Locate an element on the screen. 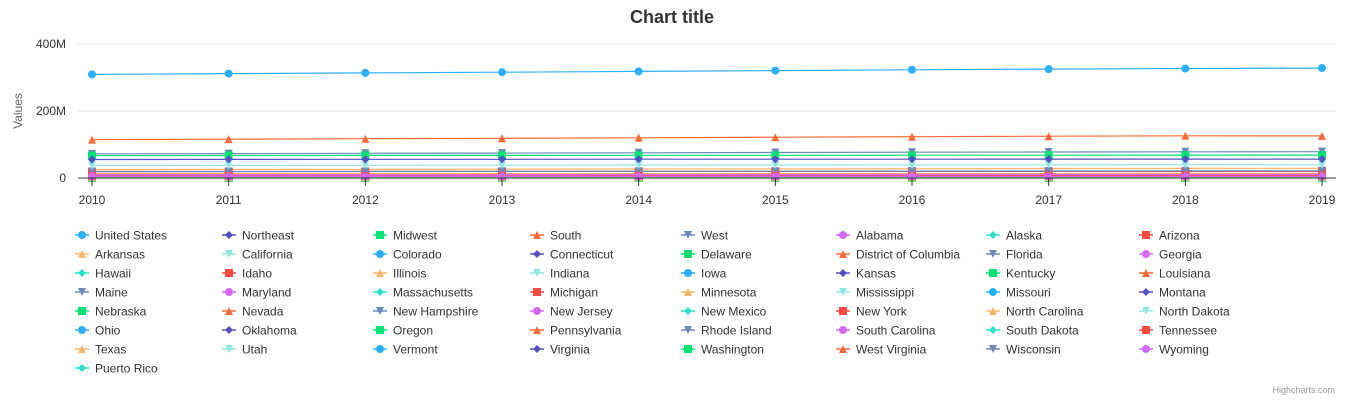  legend-label: Minnesota is located at coordinates (729, 293).